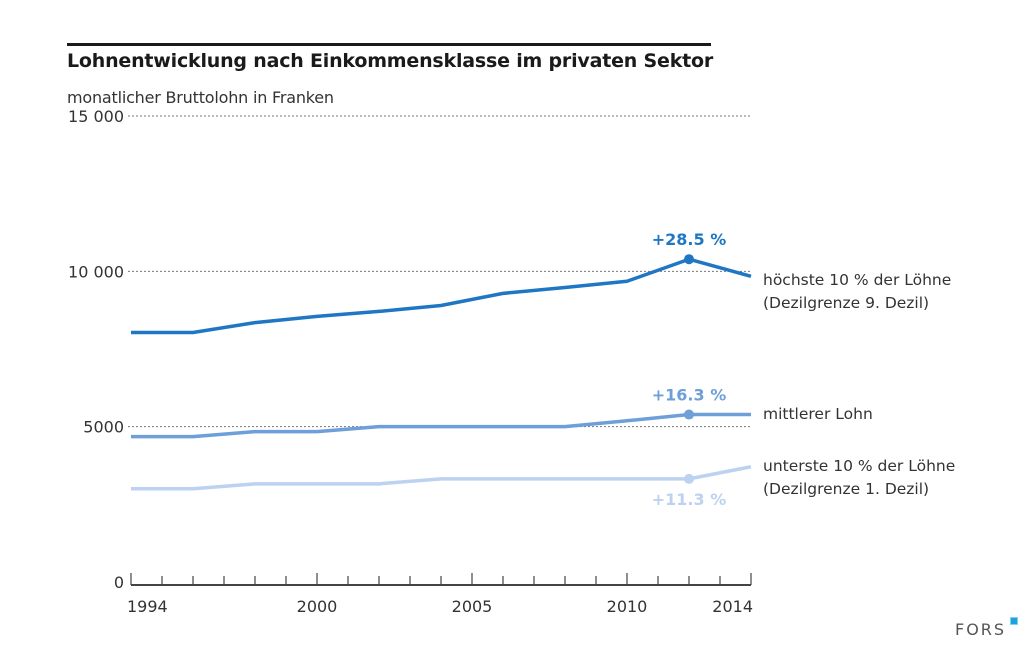 The width and height of the screenshot is (1035, 656). I want to click on y-tick-label: 5000, so click(103, 427).